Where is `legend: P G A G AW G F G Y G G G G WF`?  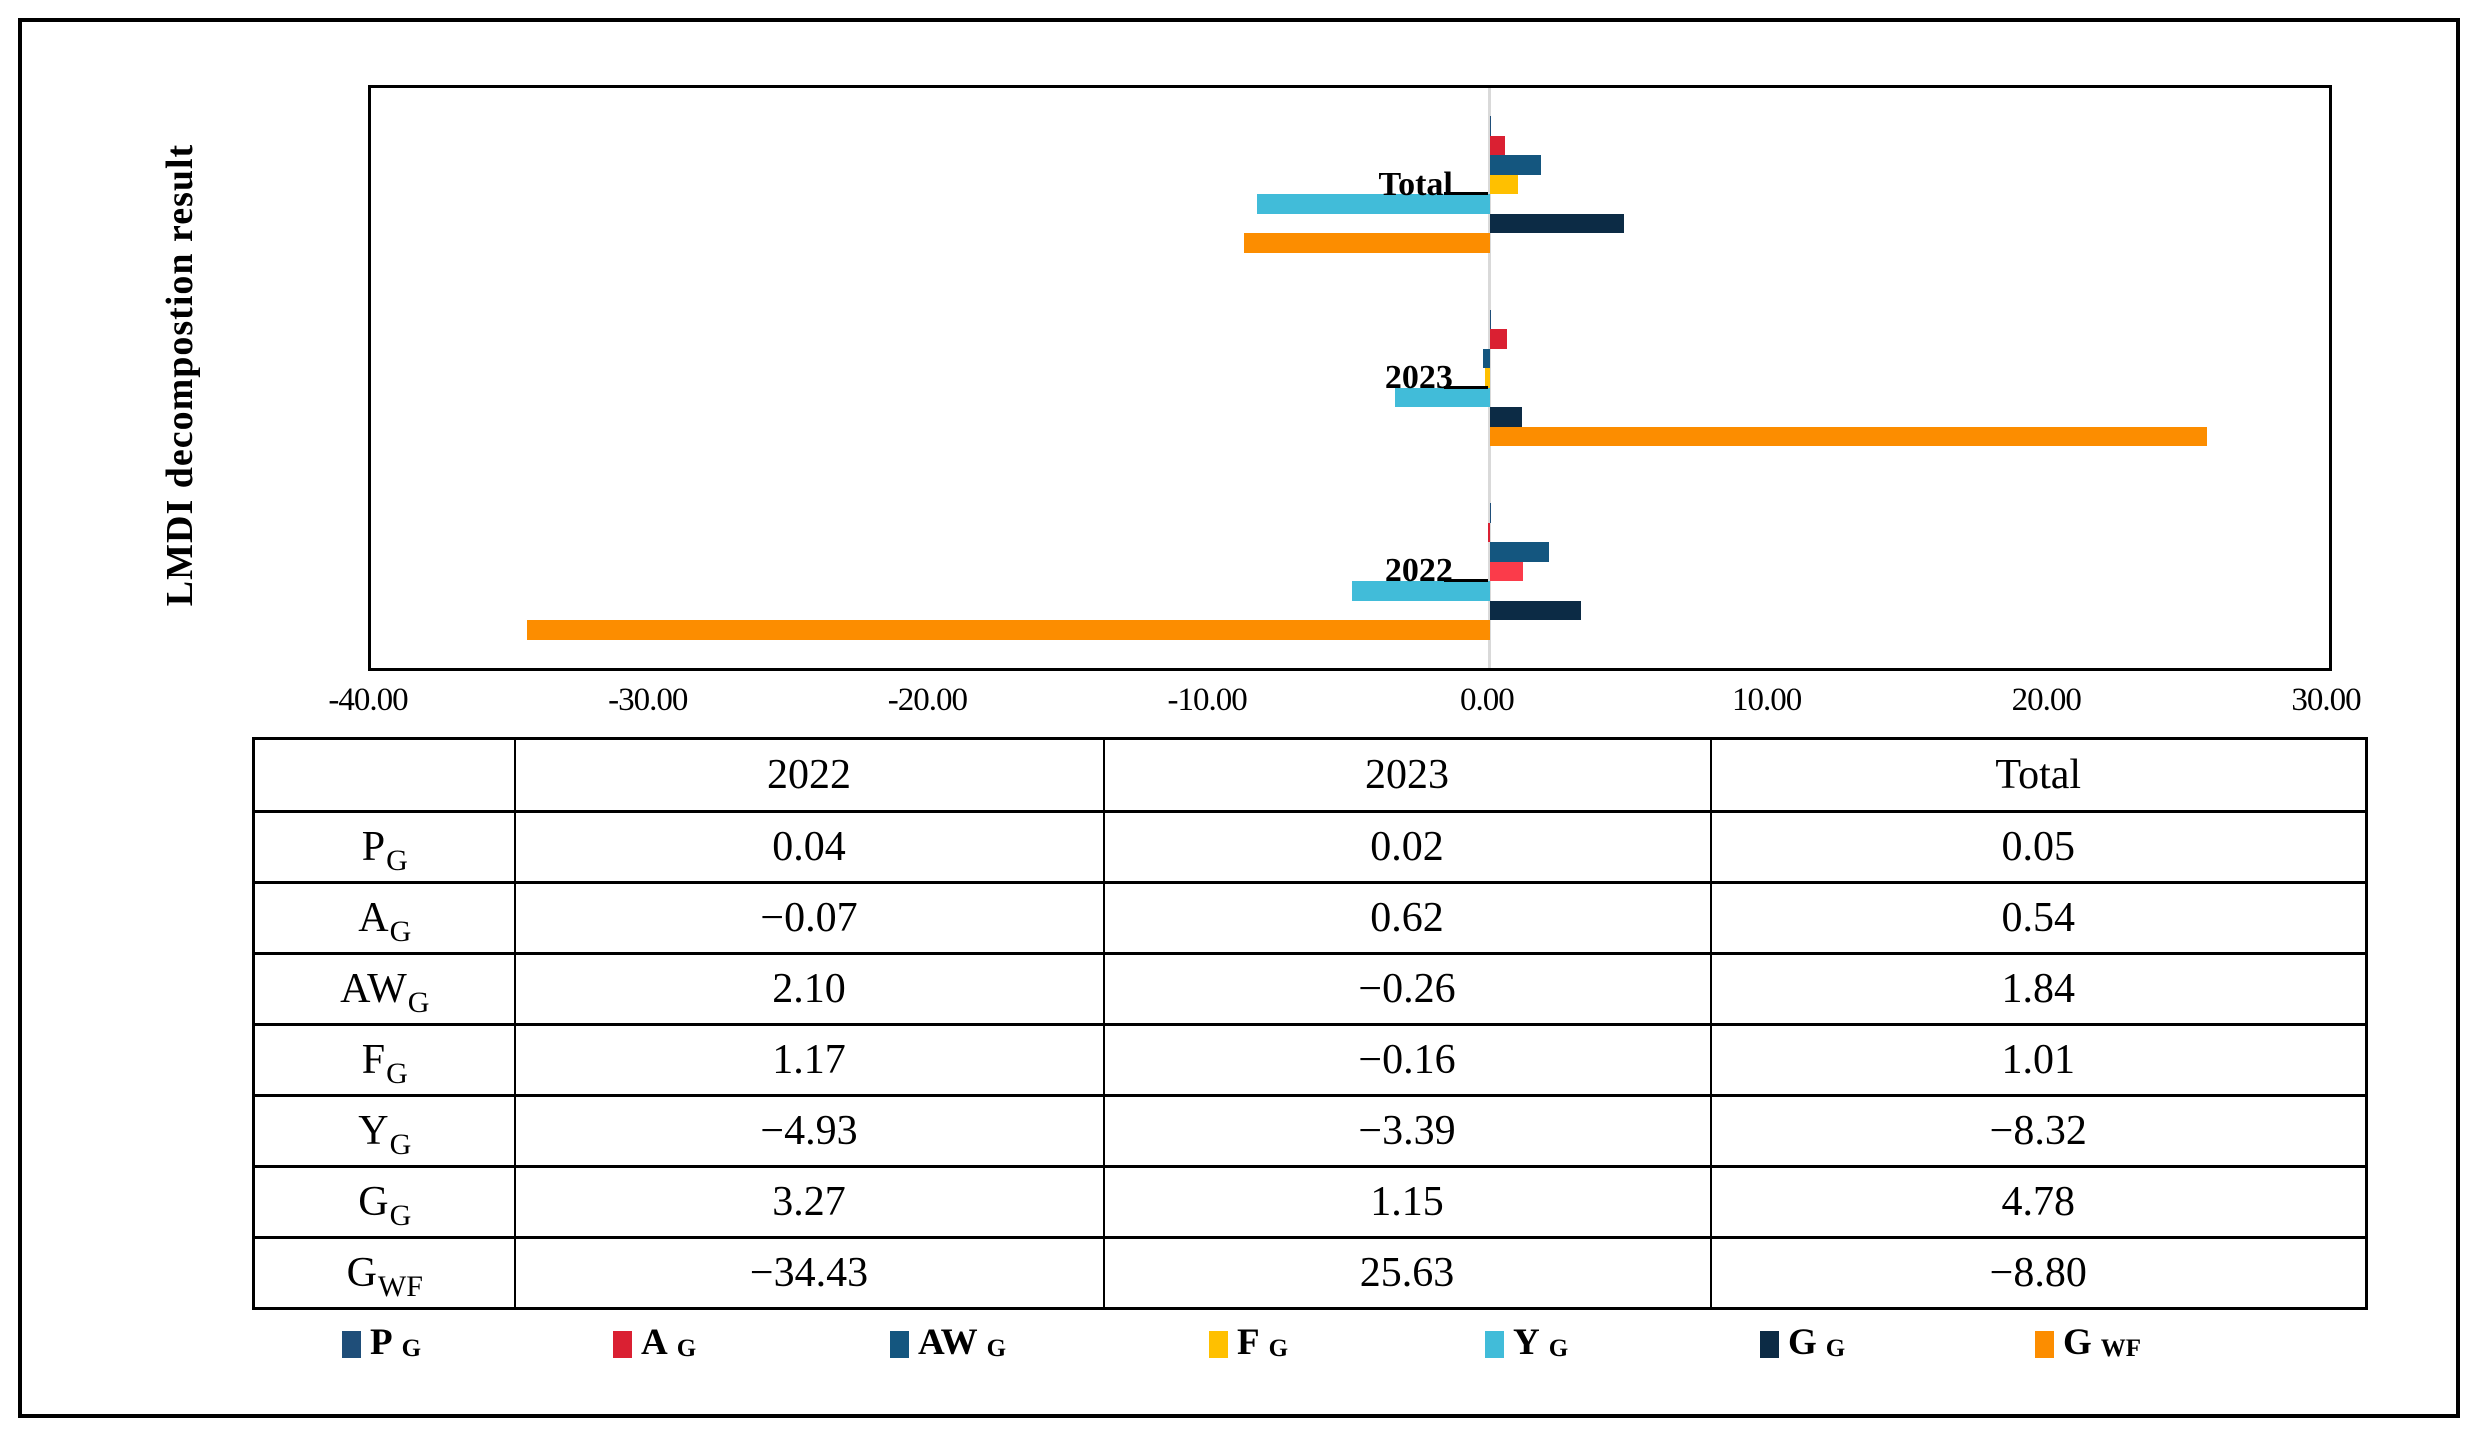 legend: P G A G AW G F G Y G G G G WF is located at coordinates (1239, 1352).